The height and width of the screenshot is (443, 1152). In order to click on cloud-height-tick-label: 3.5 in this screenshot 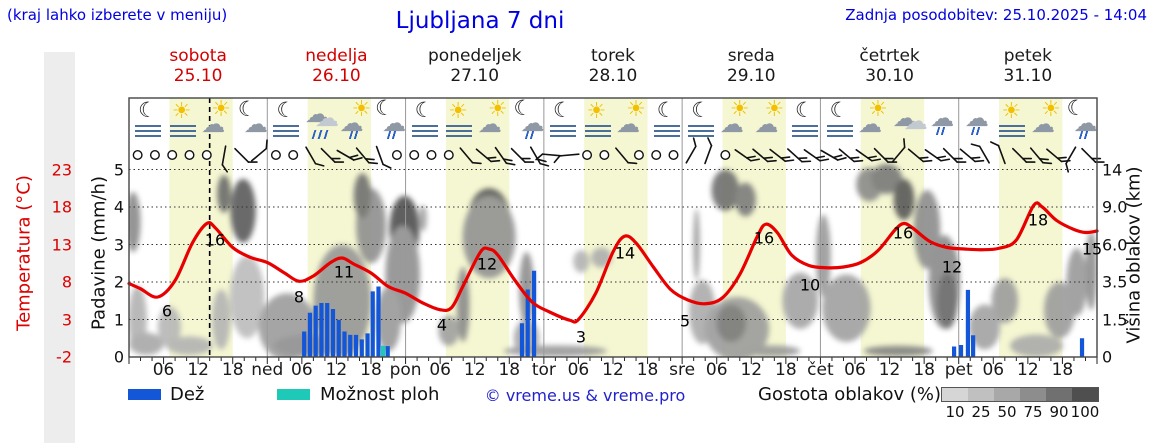, I will do `click(1115, 282)`.